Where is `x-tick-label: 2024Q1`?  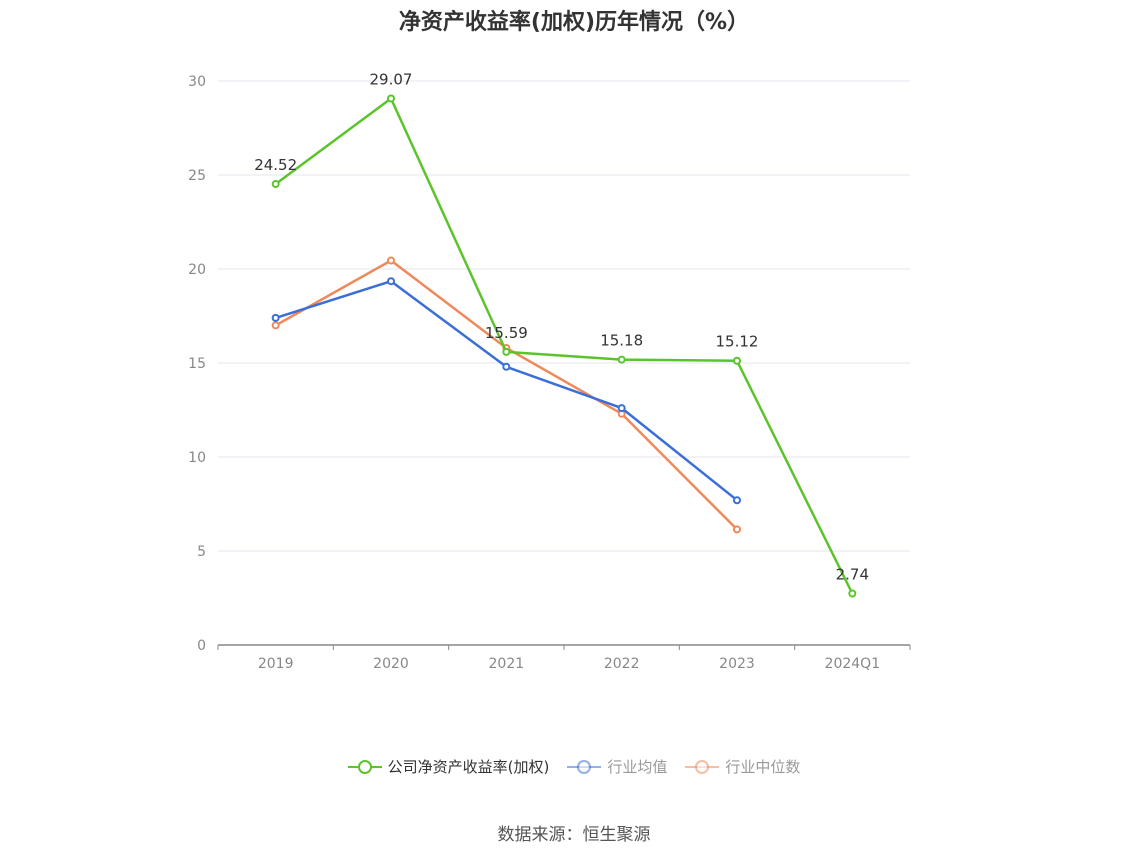
x-tick-label: 2024Q1 is located at coordinates (853, 664).